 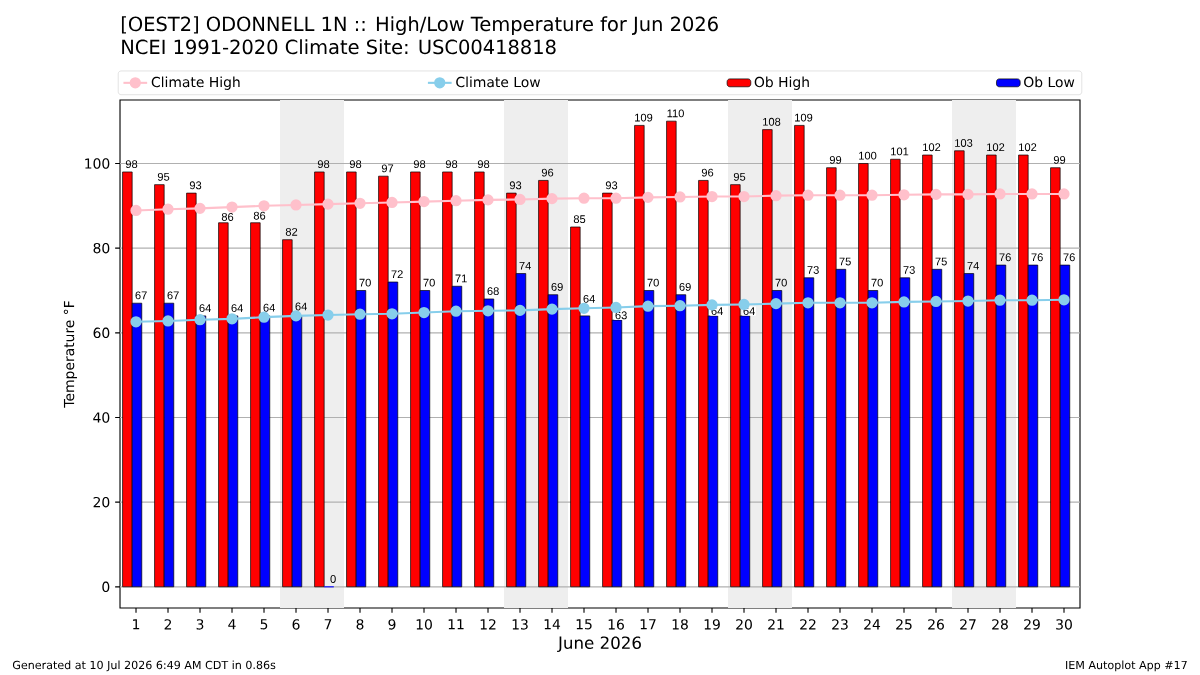 I want to click on x-tick-label: 22, so click(x=808, y=624).